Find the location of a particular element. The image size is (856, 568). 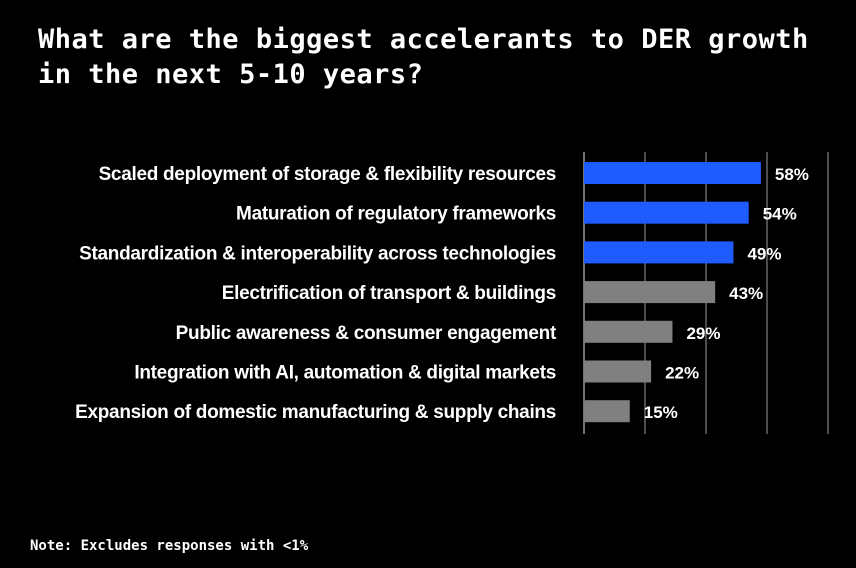

value-label: 29% is located at coordinates (703, 333).